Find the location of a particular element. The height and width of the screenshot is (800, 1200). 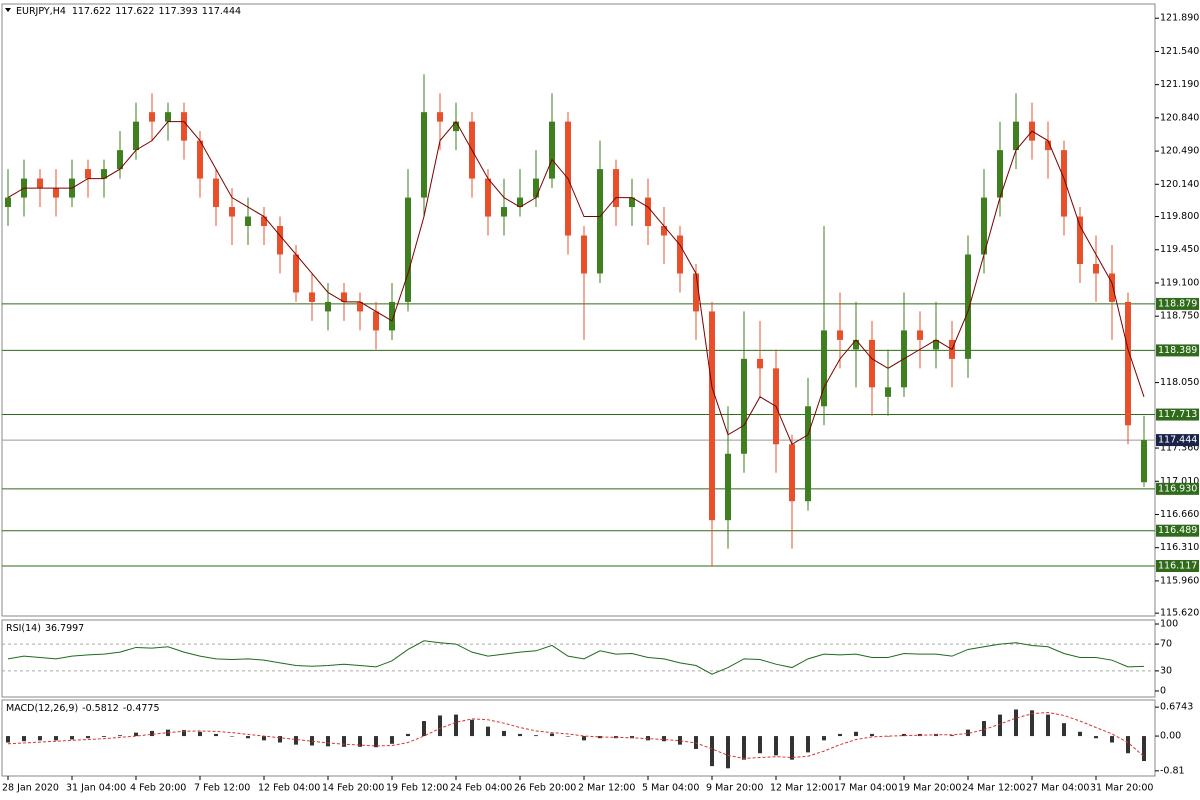

x-tick-label: 26 Feb 20:00 is located at coordinates (545, 788).